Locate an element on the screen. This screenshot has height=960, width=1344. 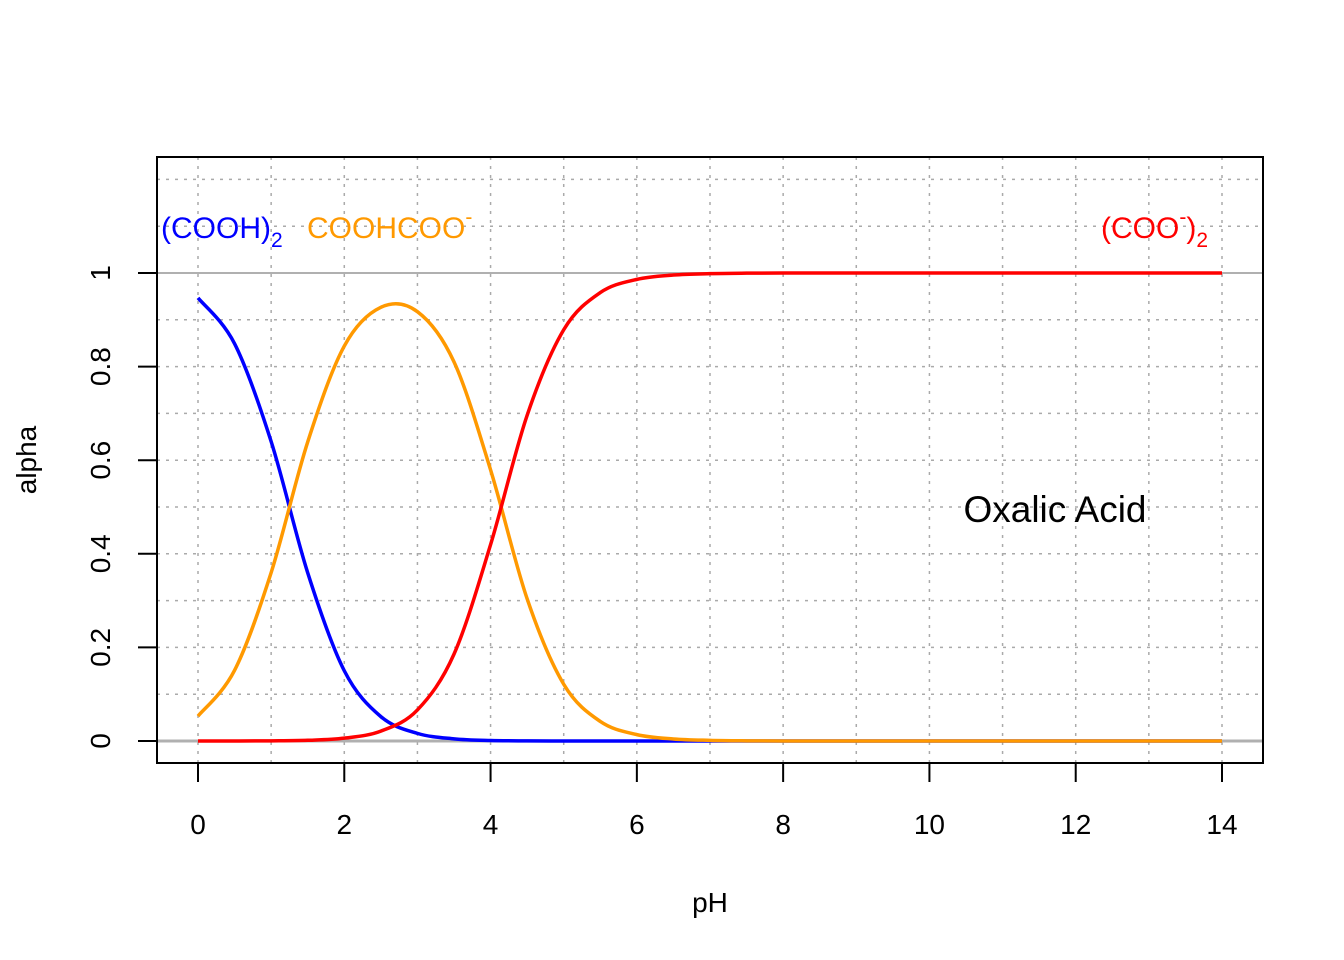
legend-label-cooh2: (COOH)2 is located at coordinates (222, 232).